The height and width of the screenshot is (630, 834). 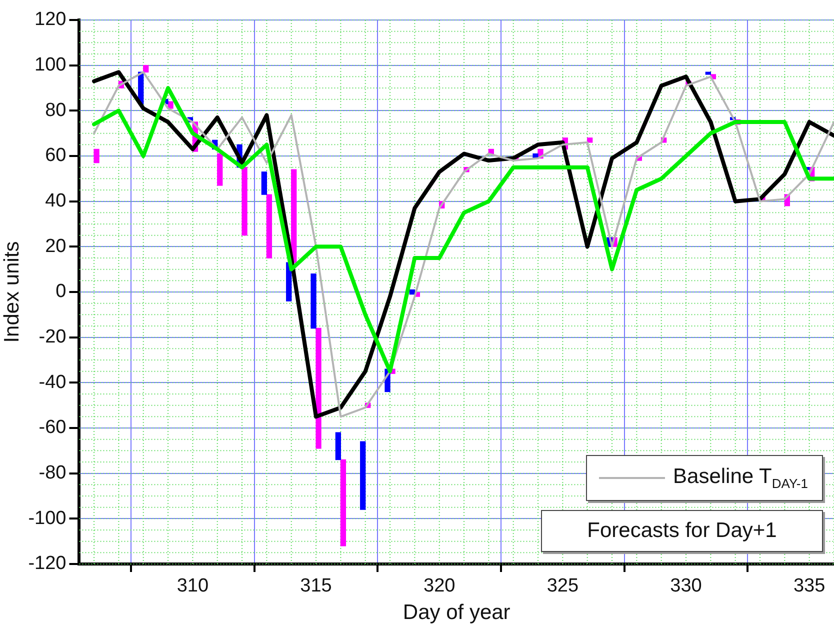 What do you see at coordinates (562, 586) in the screenshot?
I see `x-tick-label: 325` at bounding box center [562, 586].